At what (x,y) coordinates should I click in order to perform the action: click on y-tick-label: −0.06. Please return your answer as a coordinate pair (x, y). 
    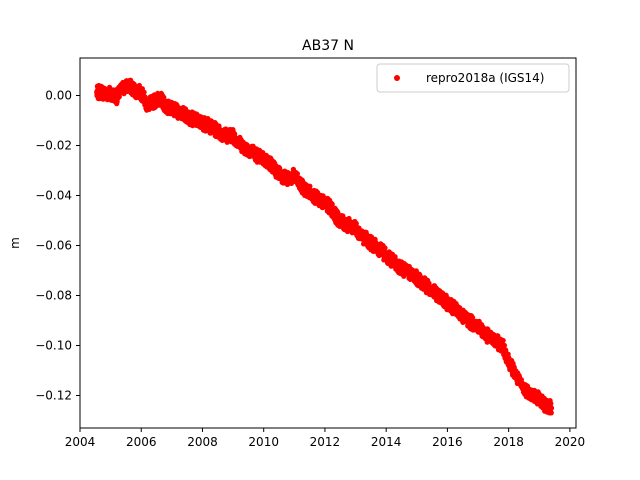
    Looking at the image, I should click on (53, 246).